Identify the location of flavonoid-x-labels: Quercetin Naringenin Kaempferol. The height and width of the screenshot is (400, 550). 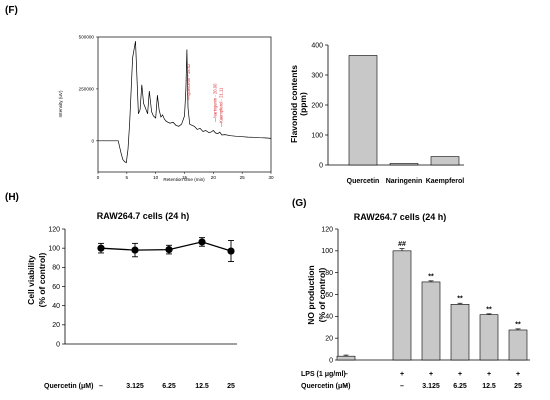
(406, 181).